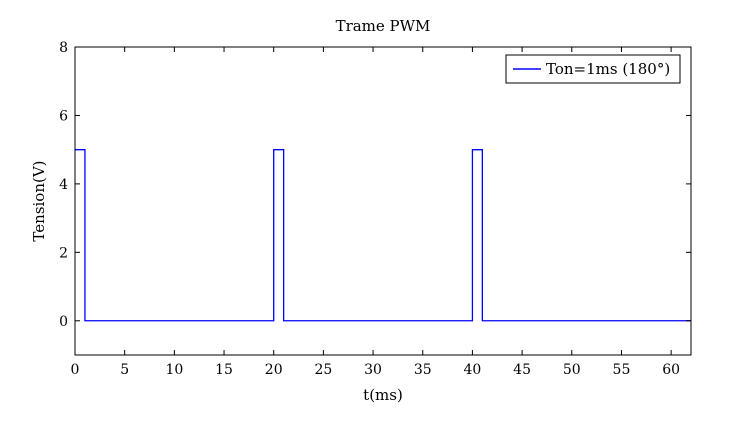 The height and width of the screenshot is (426, 731). What do you see at coordinates (622, 370) in the screenshot?
I see `x-tick-label: 55` at bounding box center [622, 370].